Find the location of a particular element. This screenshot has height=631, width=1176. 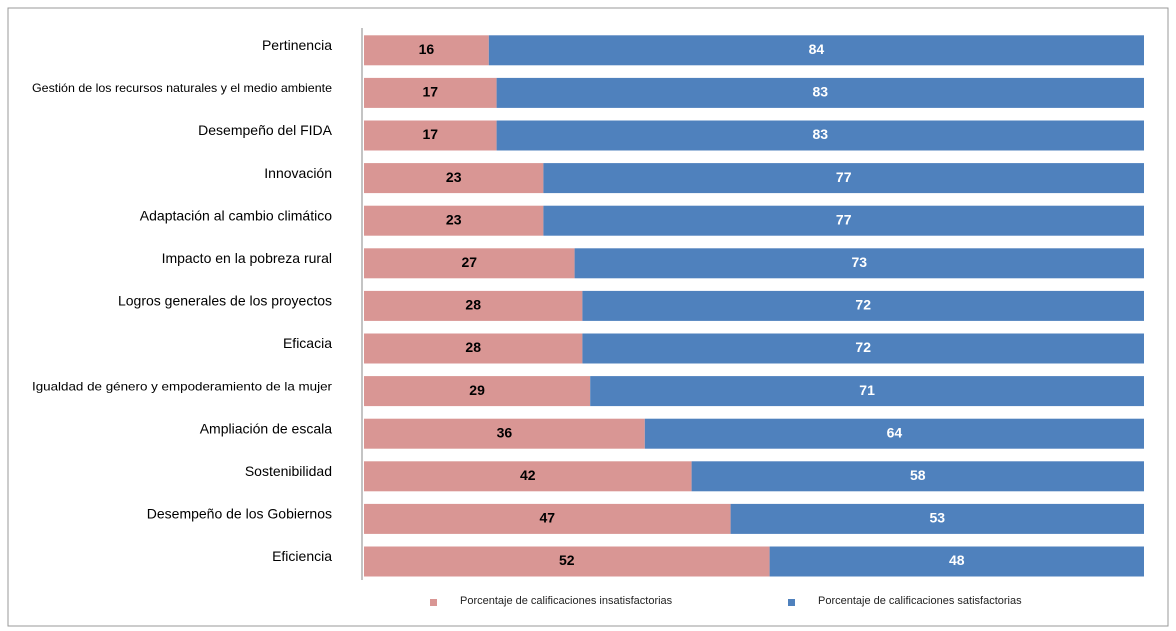

value-label: 29 is located at coordinates (477, 390).